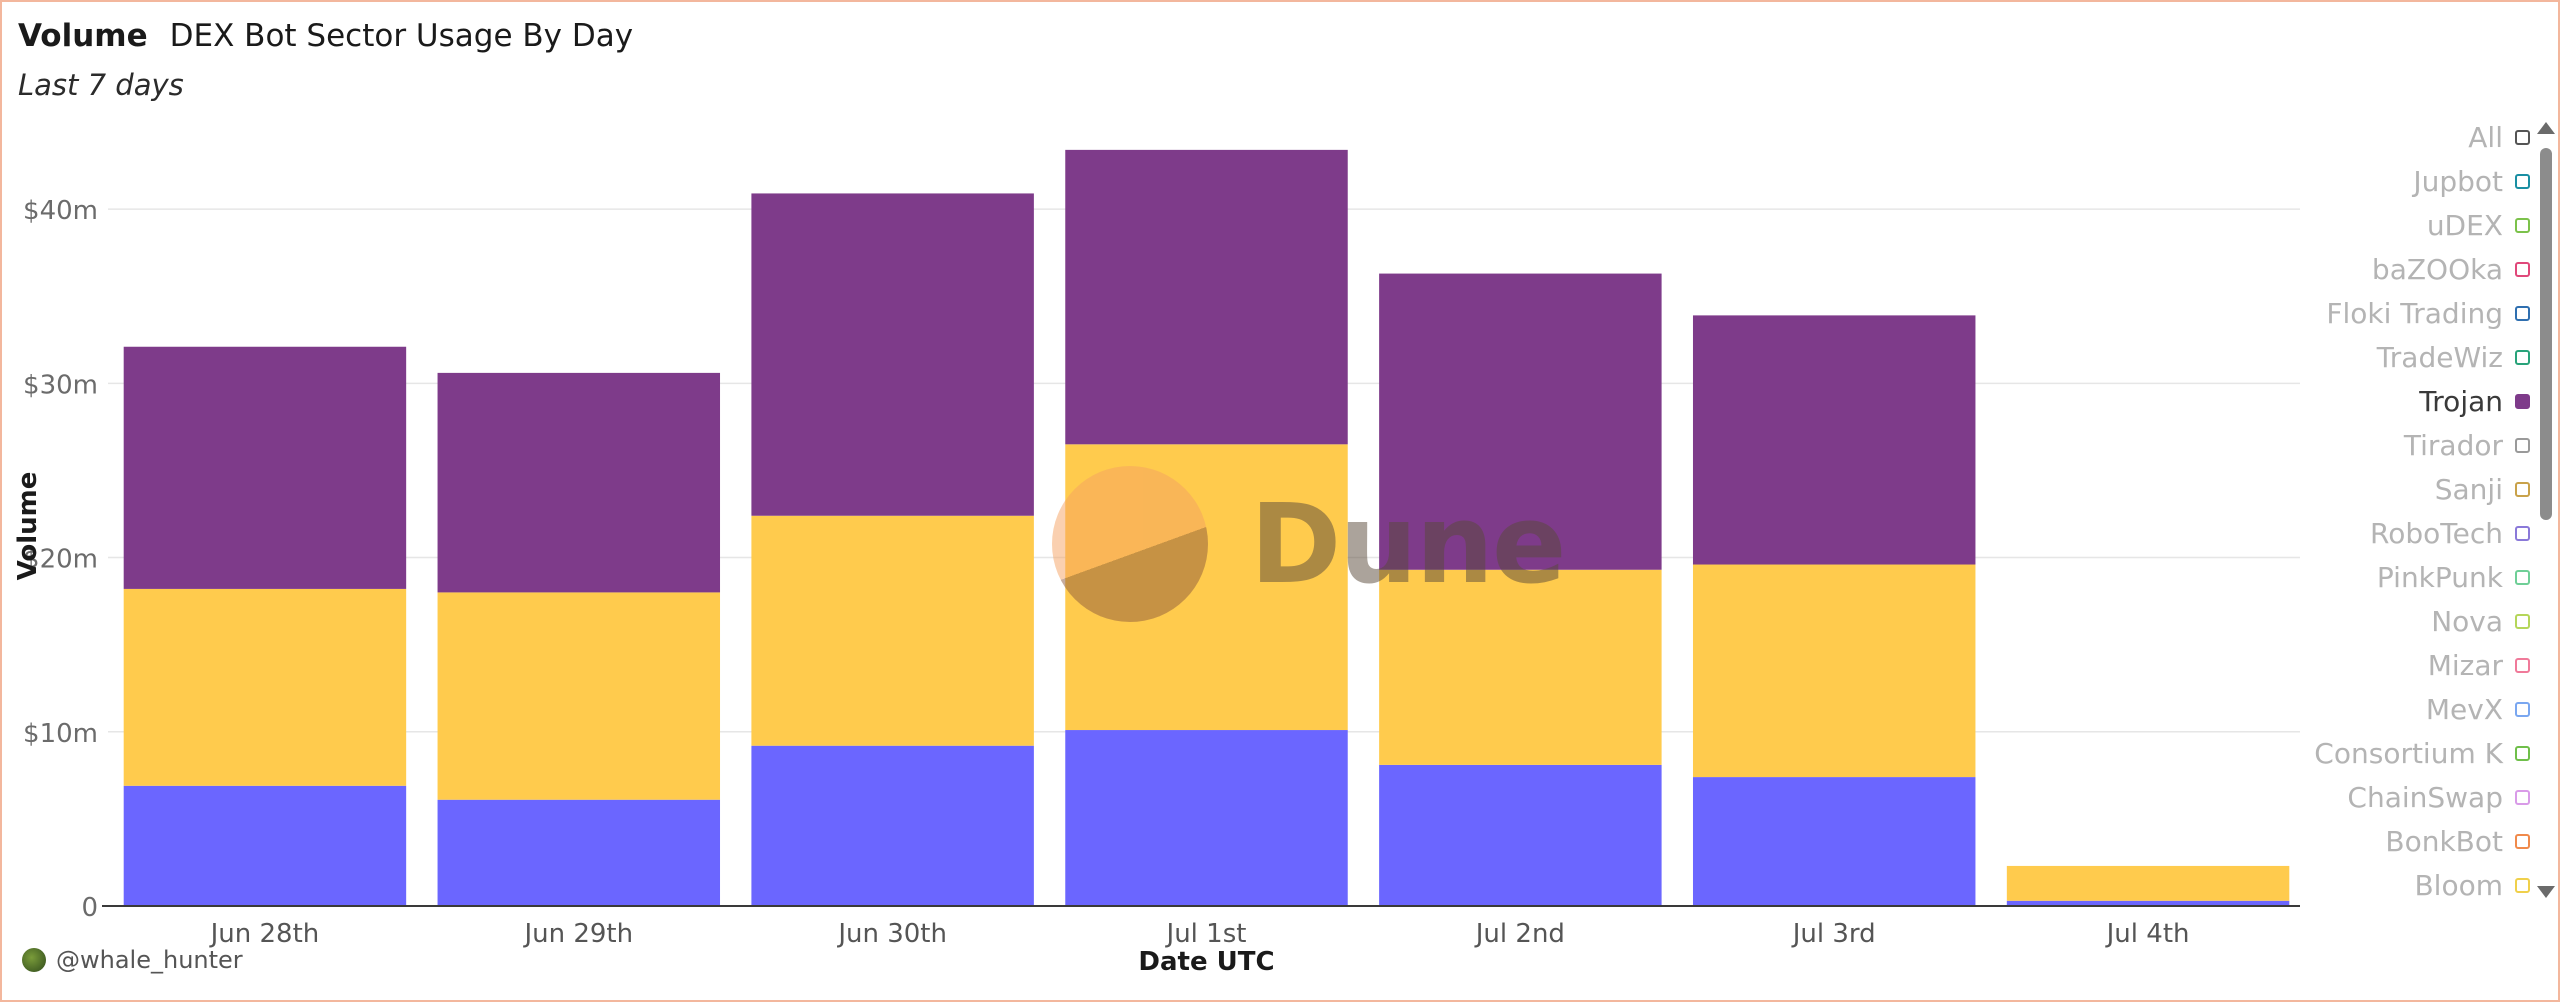  Describe the element at coordinates (2439, 357) in the screenshot. I see `legend-item-label: TradeWiz` at that location.